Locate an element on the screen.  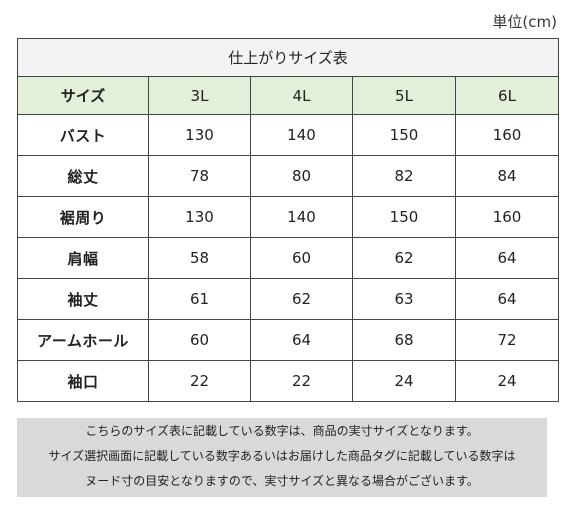
table-row-sleeve: 袖丈 61 62 63 64 is located at coordinates (288, 299).